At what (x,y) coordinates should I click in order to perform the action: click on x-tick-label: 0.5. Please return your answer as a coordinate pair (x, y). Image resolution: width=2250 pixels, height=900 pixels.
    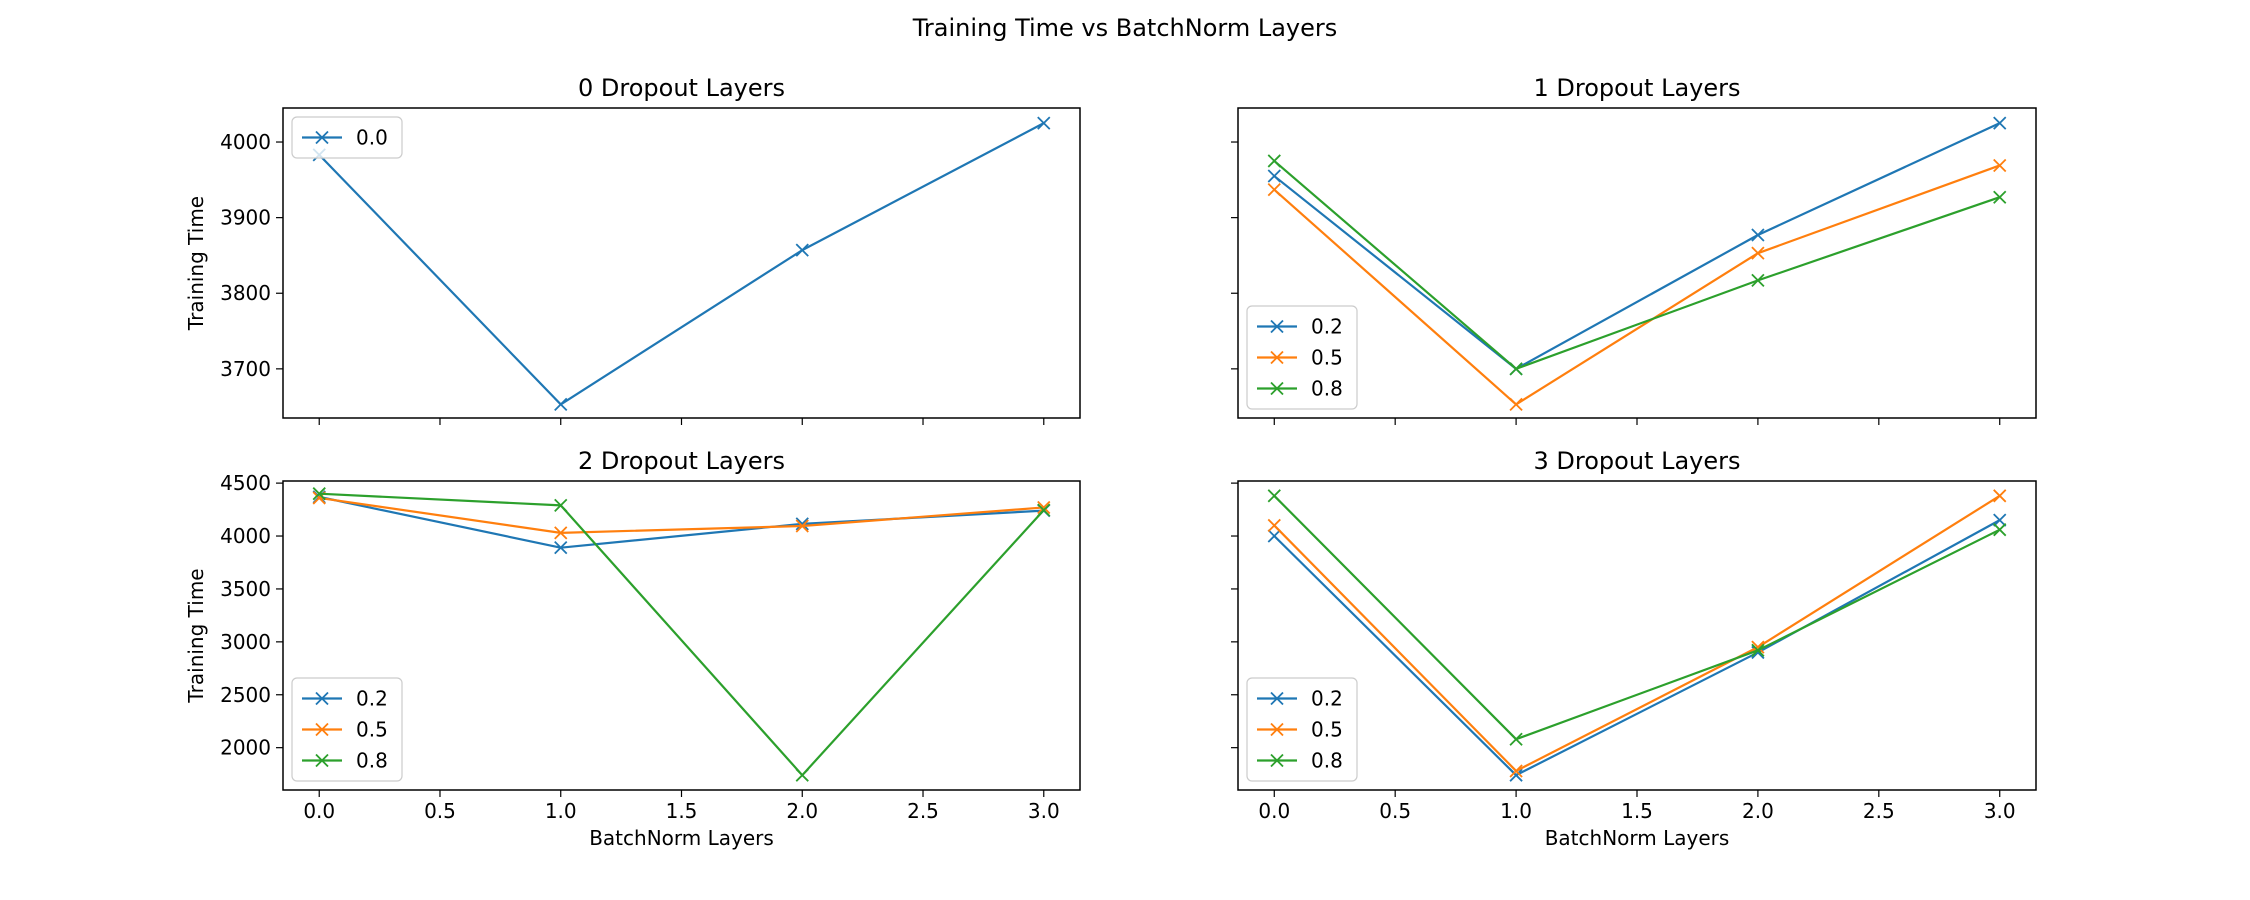
    Looking at the image, I should click on (1395, 811).